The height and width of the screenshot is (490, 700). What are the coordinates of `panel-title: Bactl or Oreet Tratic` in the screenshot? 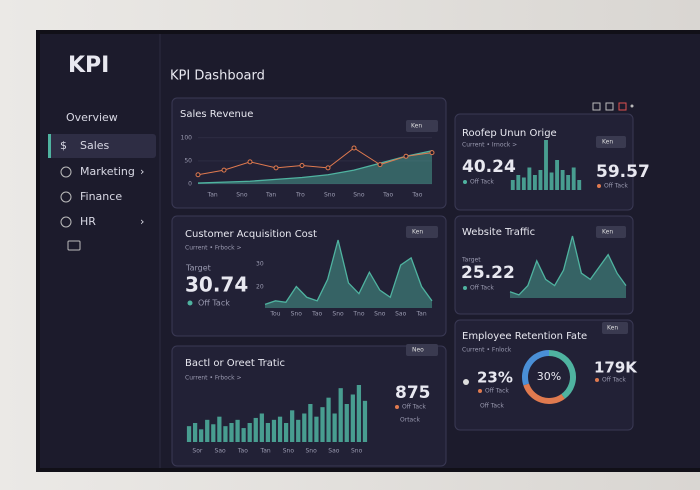 It's located at (235, 363).